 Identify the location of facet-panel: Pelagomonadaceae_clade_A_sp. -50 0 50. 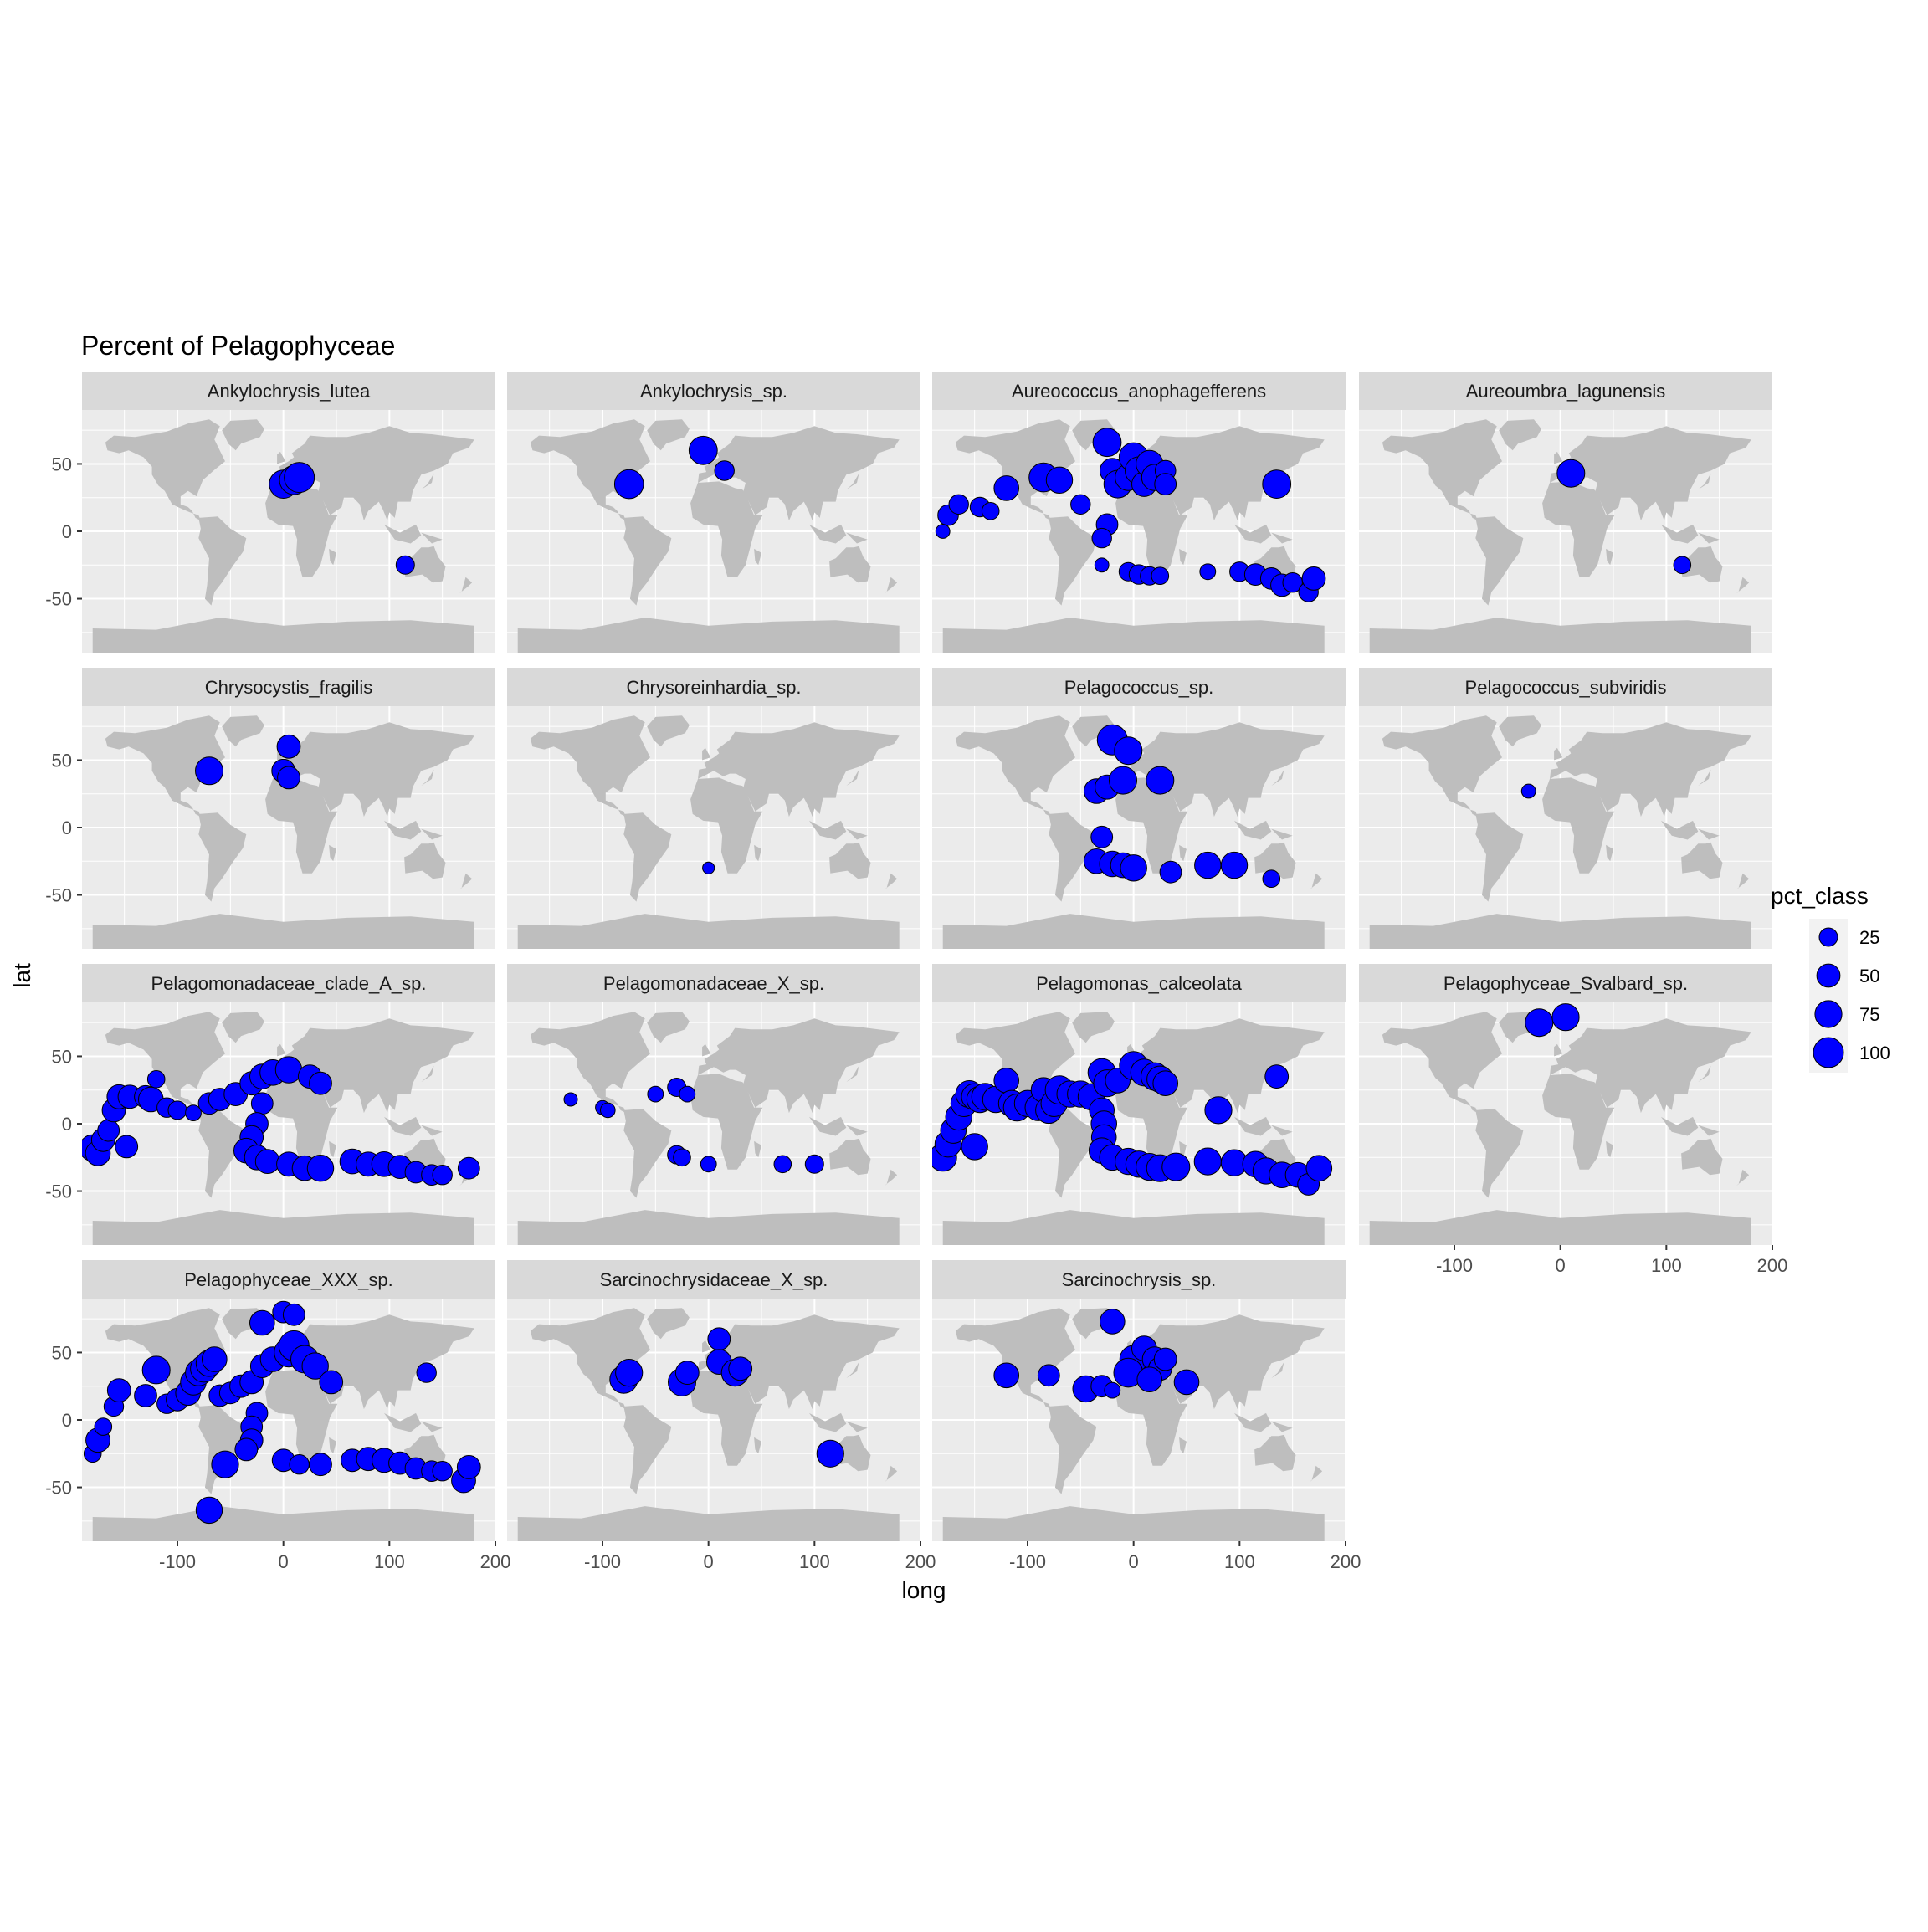
(270, 1104).